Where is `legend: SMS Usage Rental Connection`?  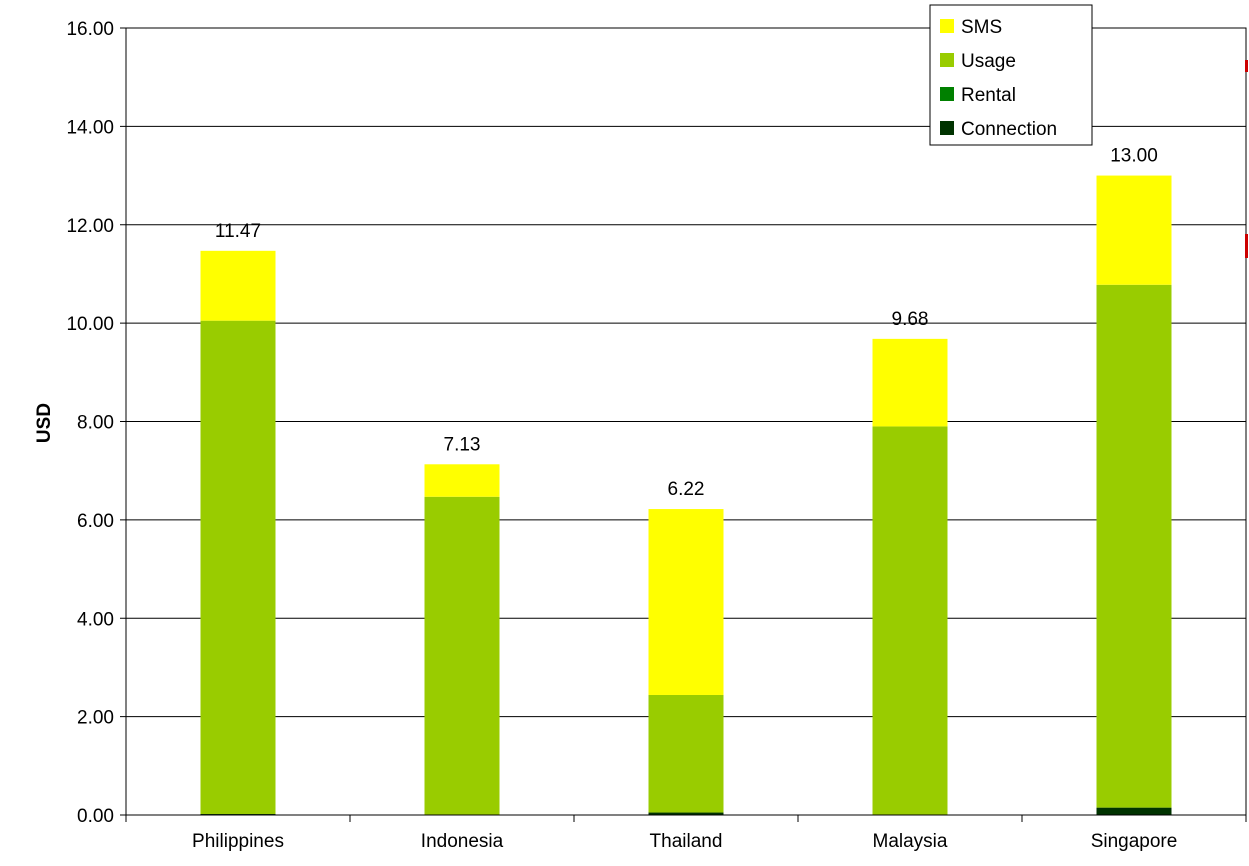
legend: SMS Usage Rental Connection is located at coordinates (1011, 75).